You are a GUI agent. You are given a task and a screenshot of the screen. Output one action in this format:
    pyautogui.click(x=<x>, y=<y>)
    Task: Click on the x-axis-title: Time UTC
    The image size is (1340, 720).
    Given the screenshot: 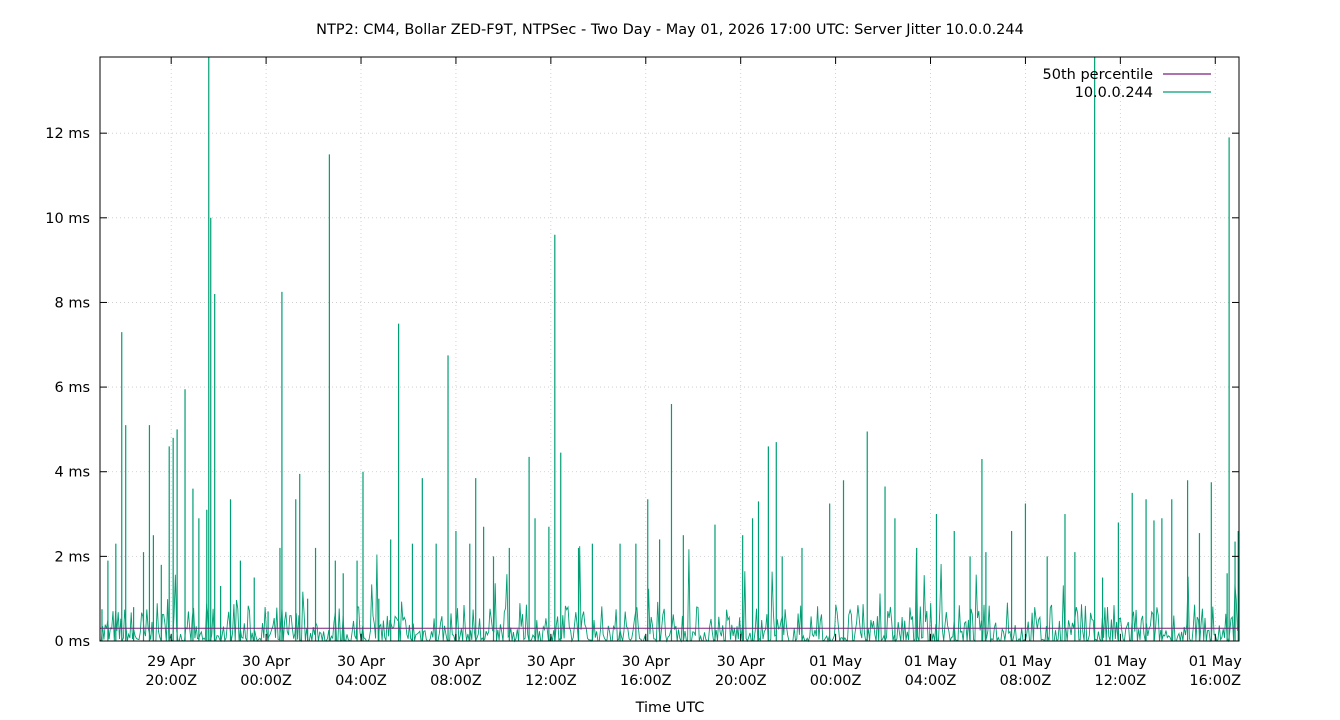 What is the action you would take?
    pyautogui.click(x=670, y=708)
    